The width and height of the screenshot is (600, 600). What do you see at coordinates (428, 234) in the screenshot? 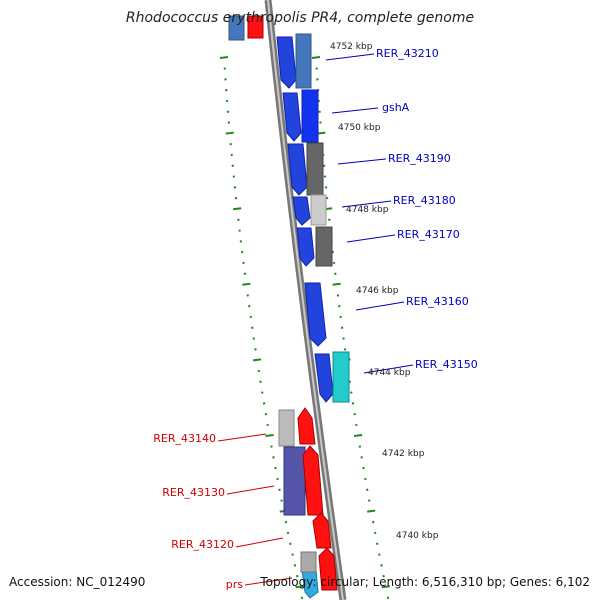
I see `gene-label: RER_43170` at bounding box center [428, 234].